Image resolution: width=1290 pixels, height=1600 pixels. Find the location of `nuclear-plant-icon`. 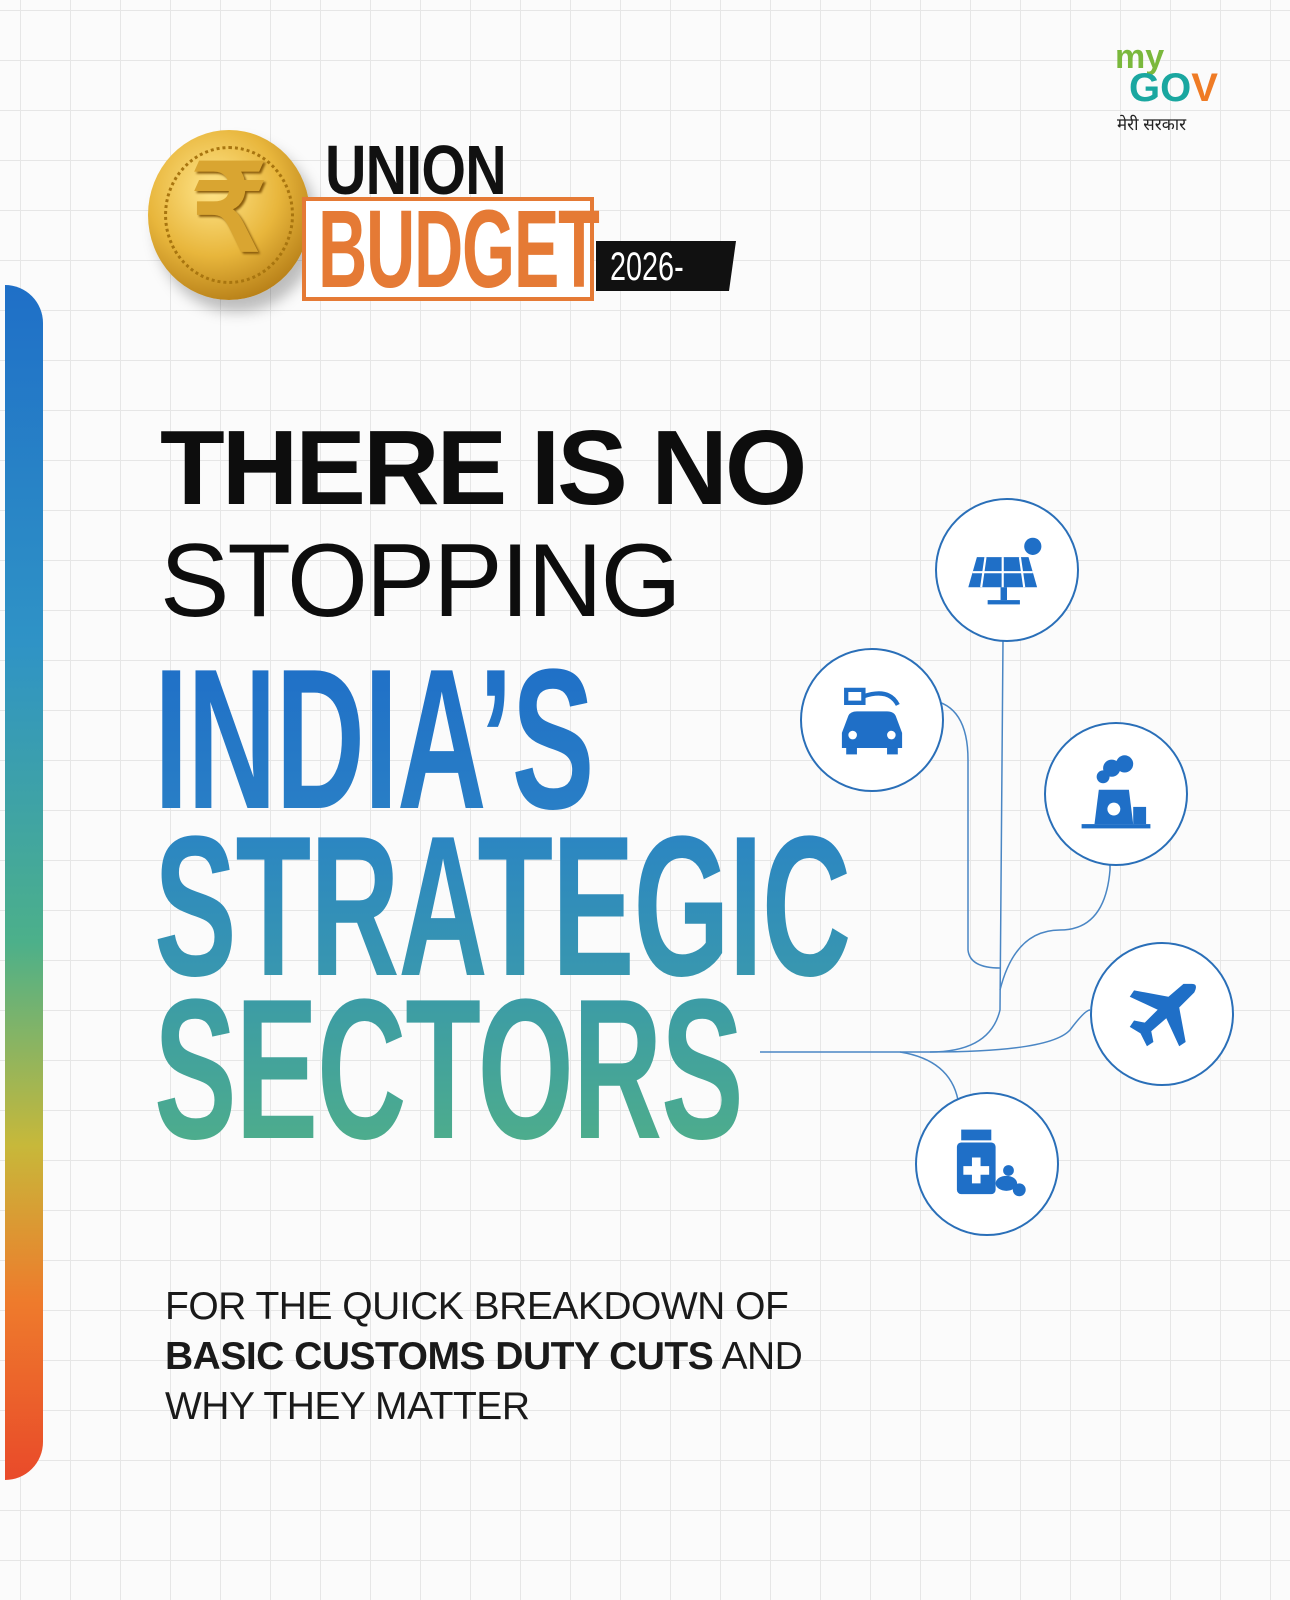

nuclear-plant-icon is located at coordinates (1116, 794).